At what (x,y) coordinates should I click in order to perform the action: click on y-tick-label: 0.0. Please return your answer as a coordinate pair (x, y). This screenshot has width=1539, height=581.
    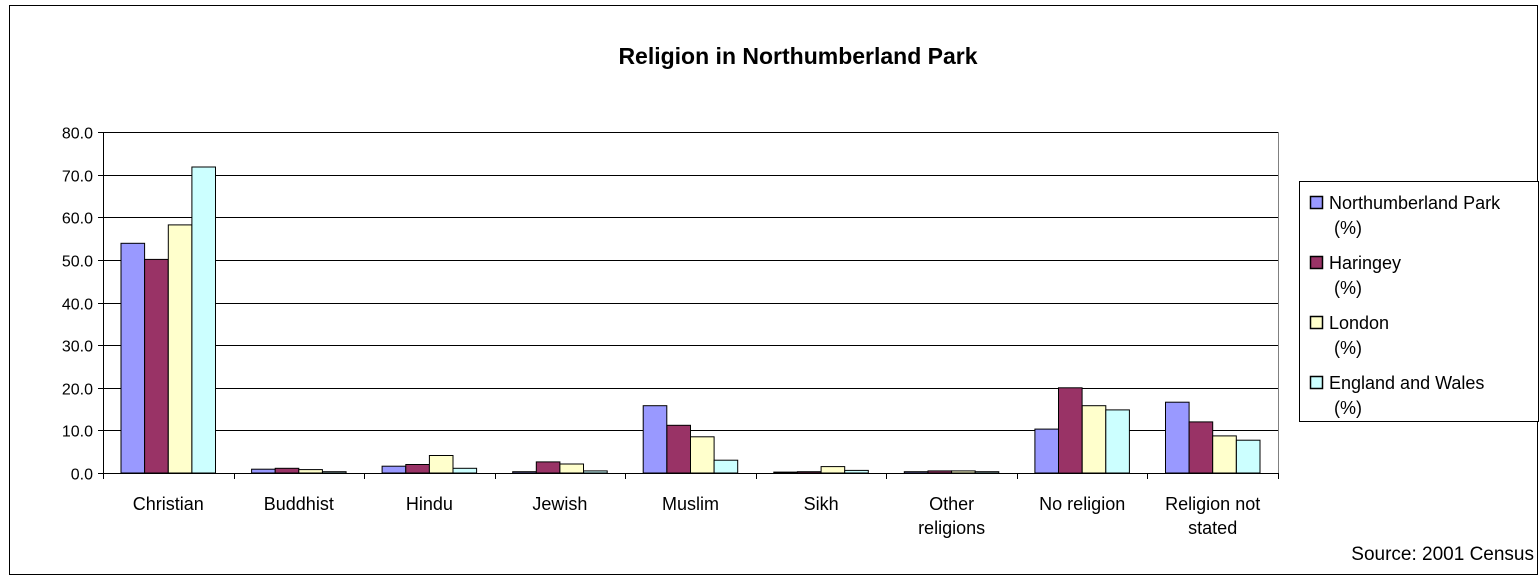
    Looking at the image, I should click on (82, 475).